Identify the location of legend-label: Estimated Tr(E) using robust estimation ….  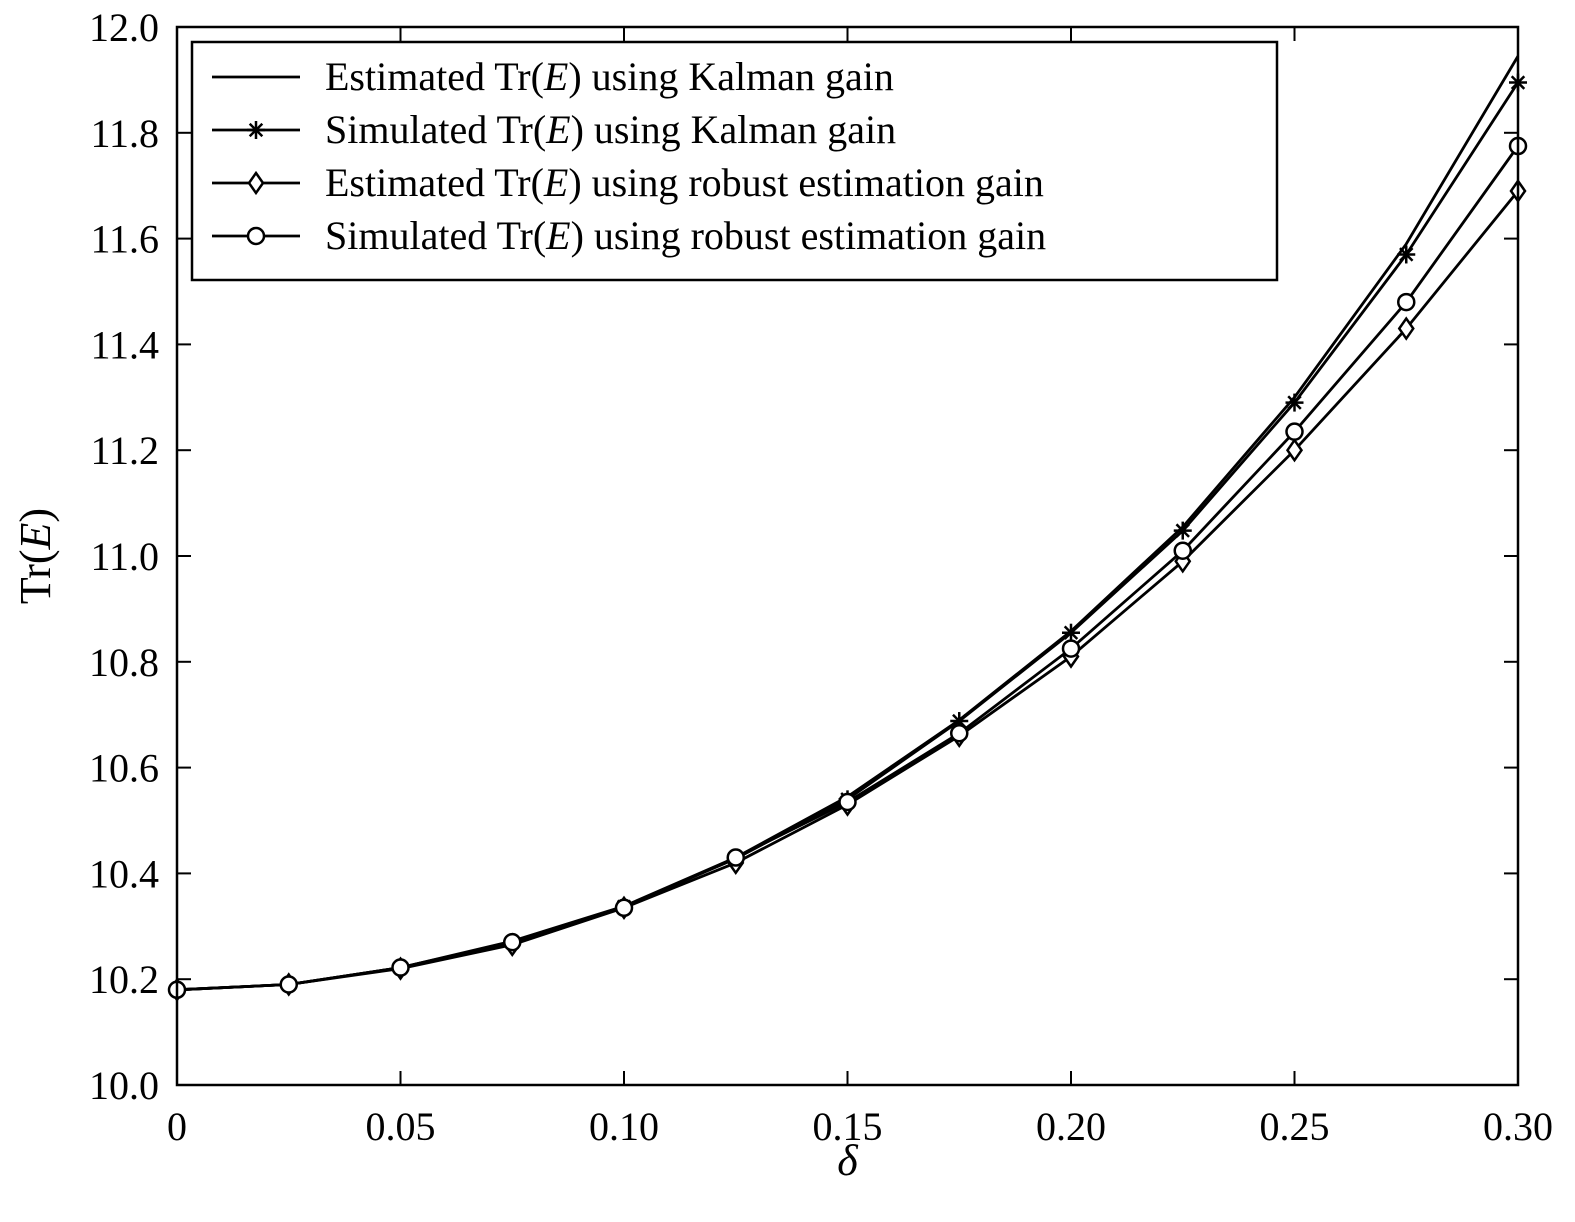
(684, 182).